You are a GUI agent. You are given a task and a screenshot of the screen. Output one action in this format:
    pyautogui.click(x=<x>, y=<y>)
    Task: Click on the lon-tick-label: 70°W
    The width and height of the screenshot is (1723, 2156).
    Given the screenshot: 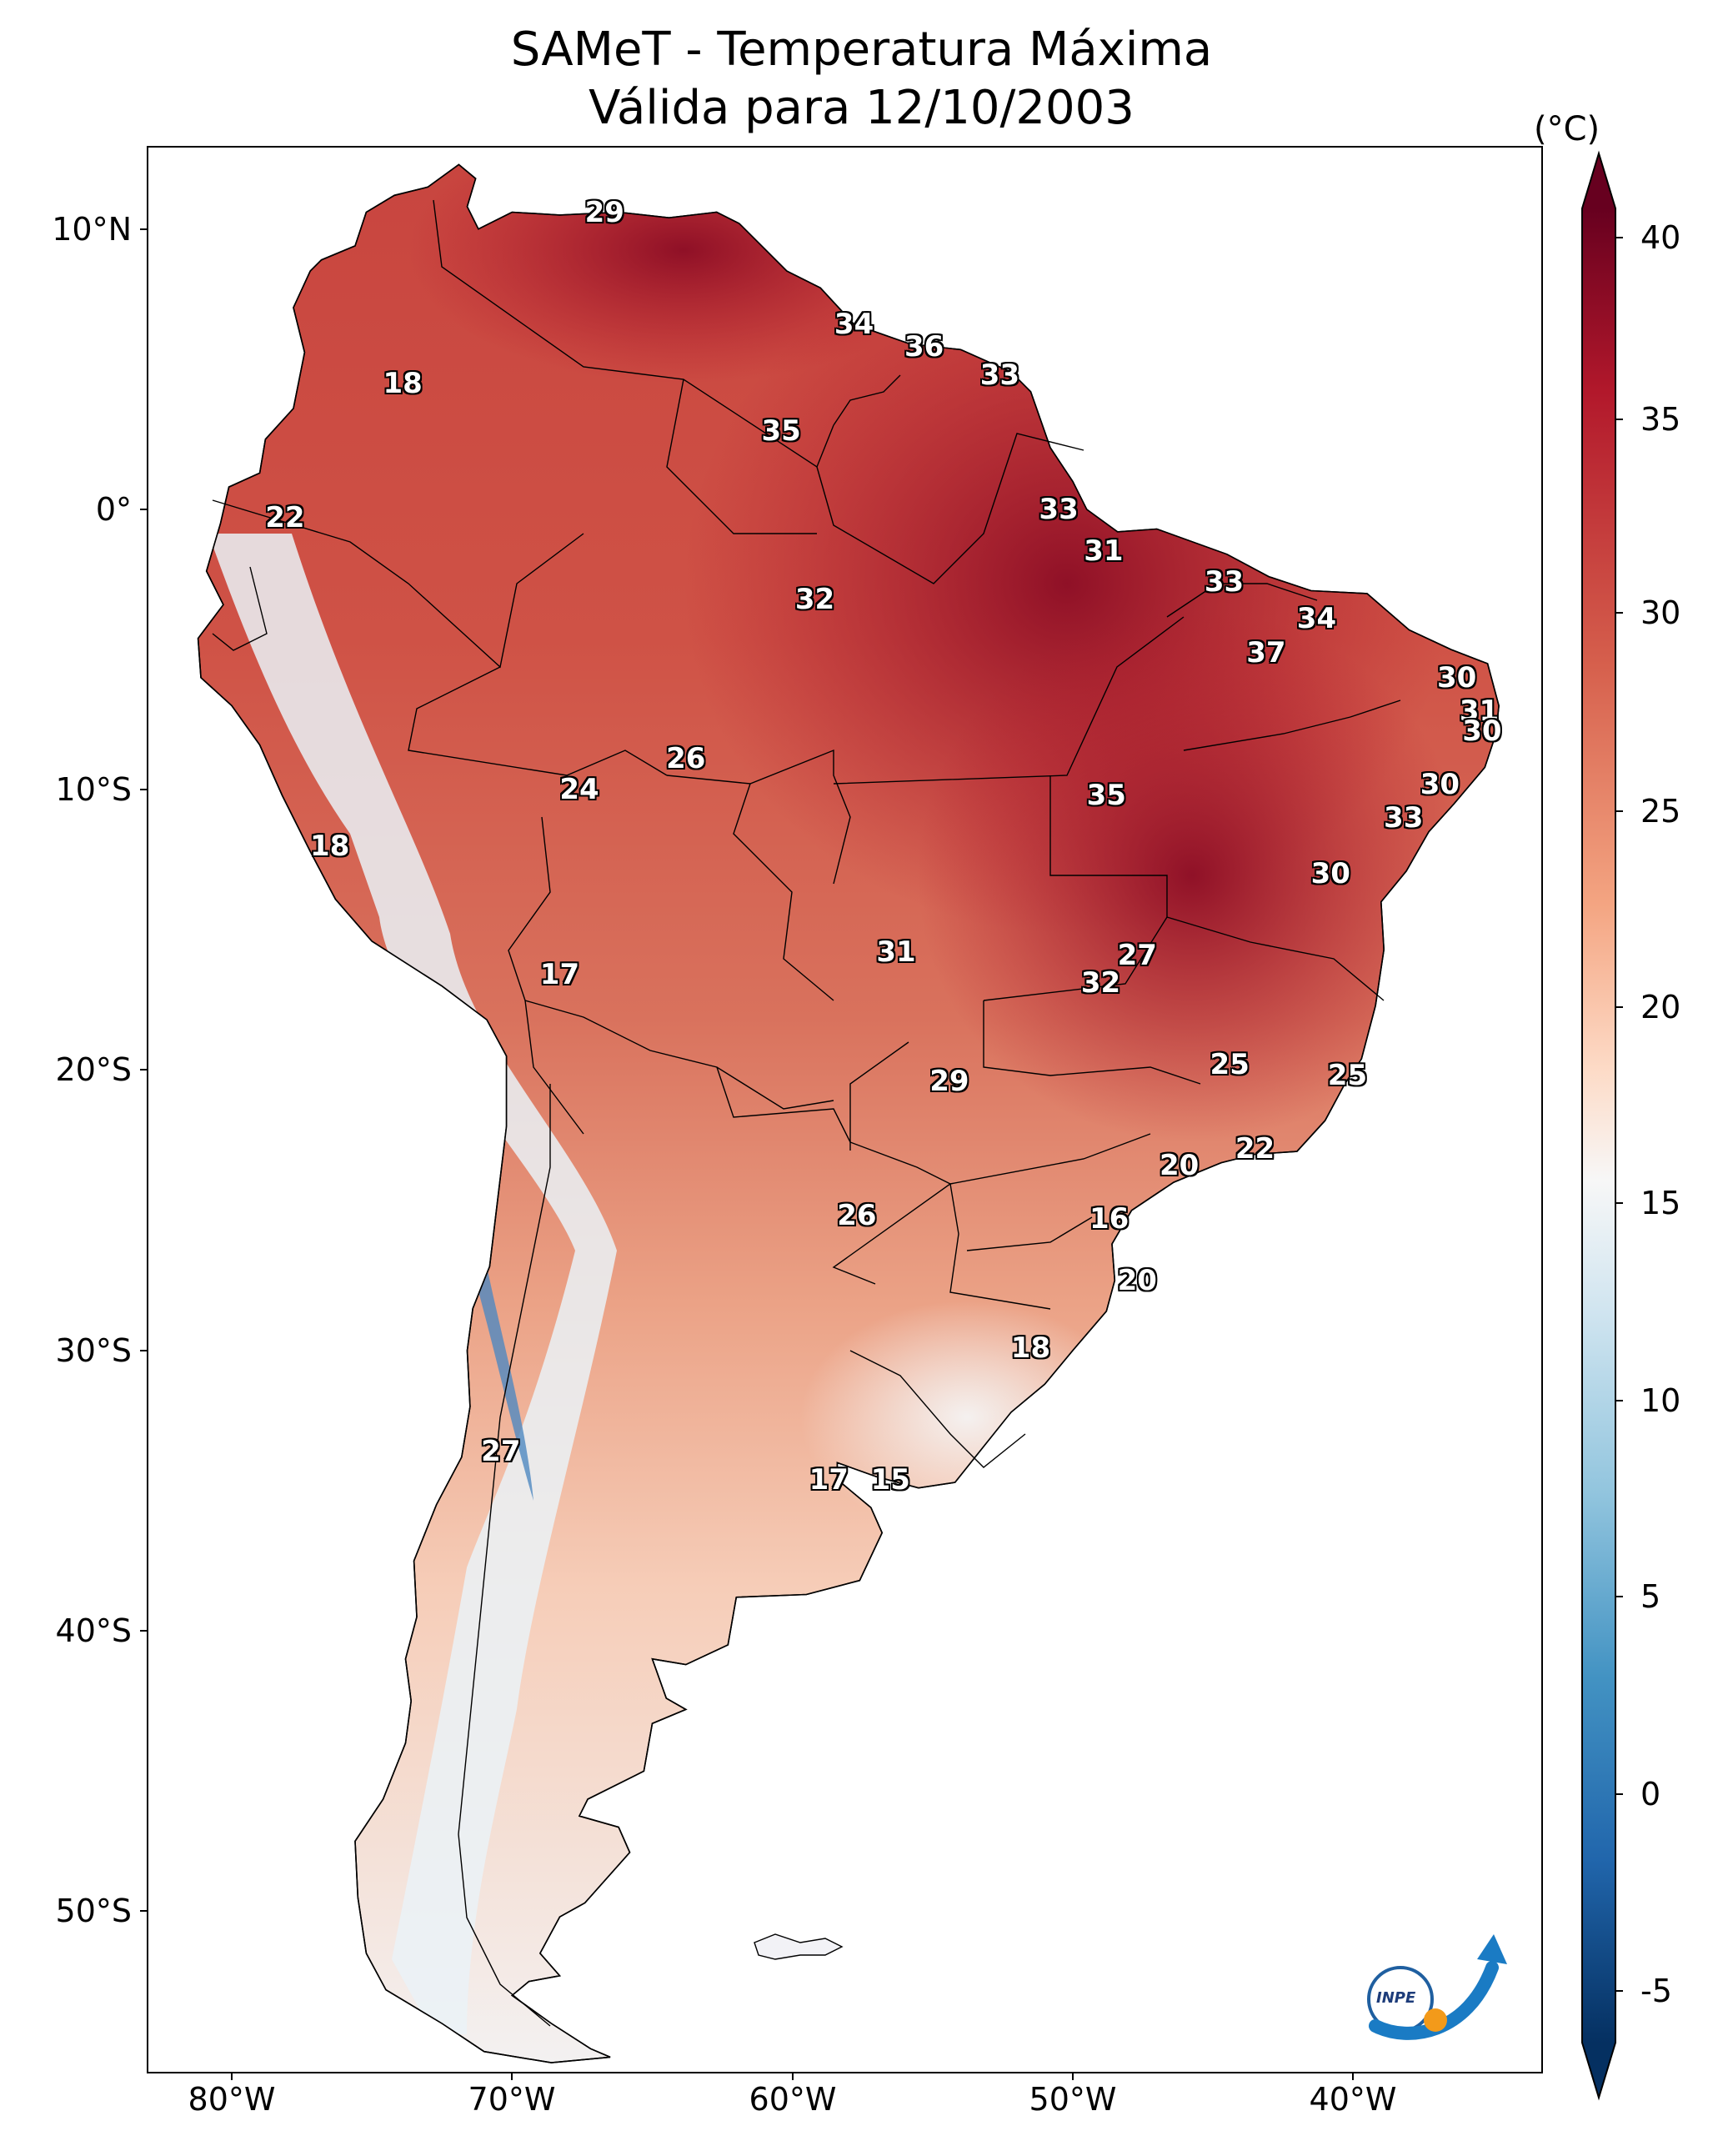 What is the action you would take?
    pyautogui.click(x=512, y=2099)
    